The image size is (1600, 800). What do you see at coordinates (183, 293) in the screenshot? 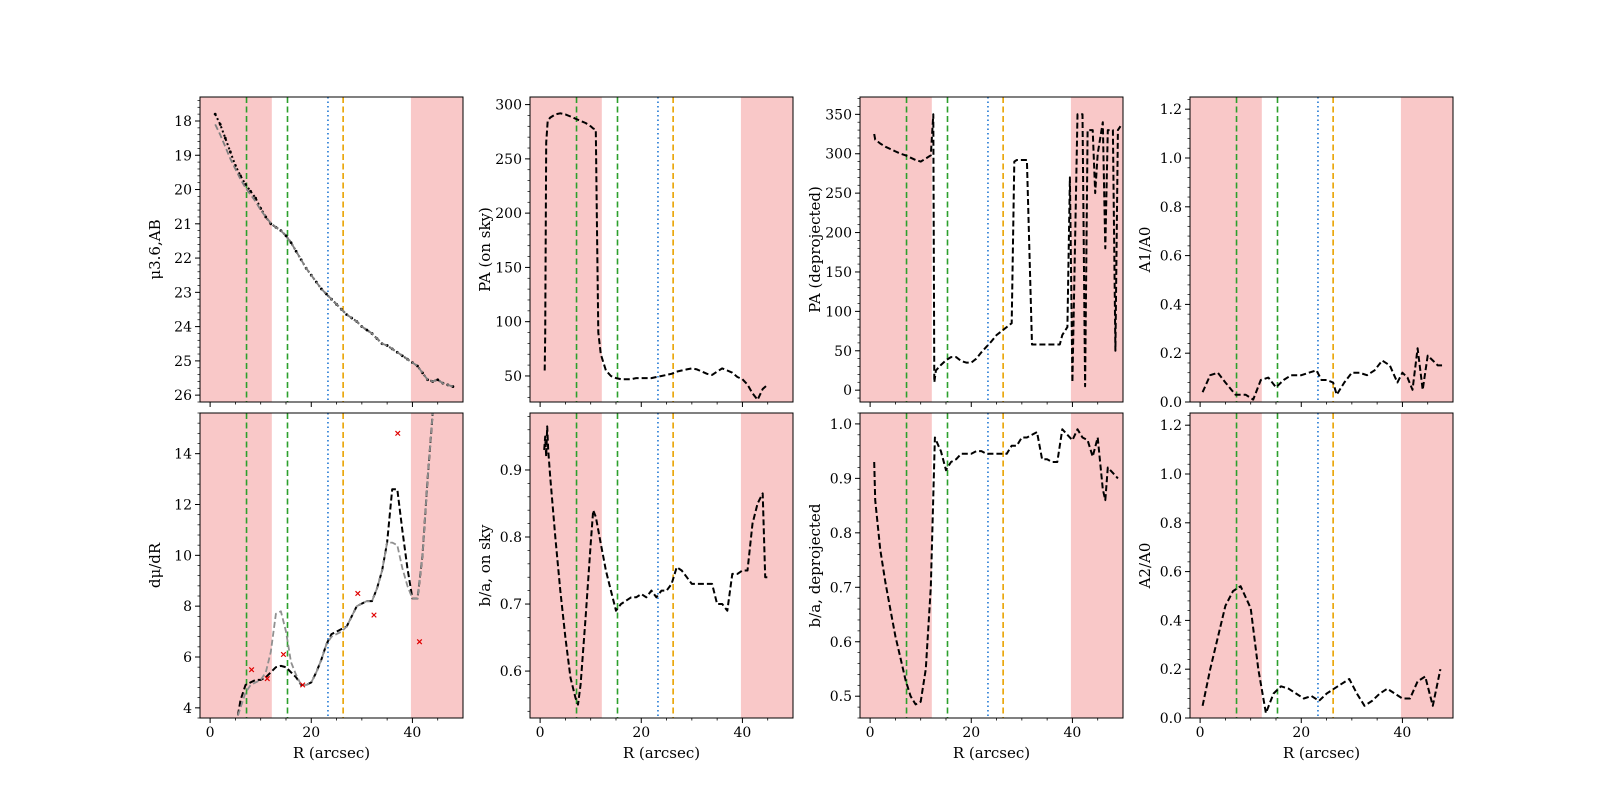
I see `y-tick-label: 23` at bounding box center [183, 293].